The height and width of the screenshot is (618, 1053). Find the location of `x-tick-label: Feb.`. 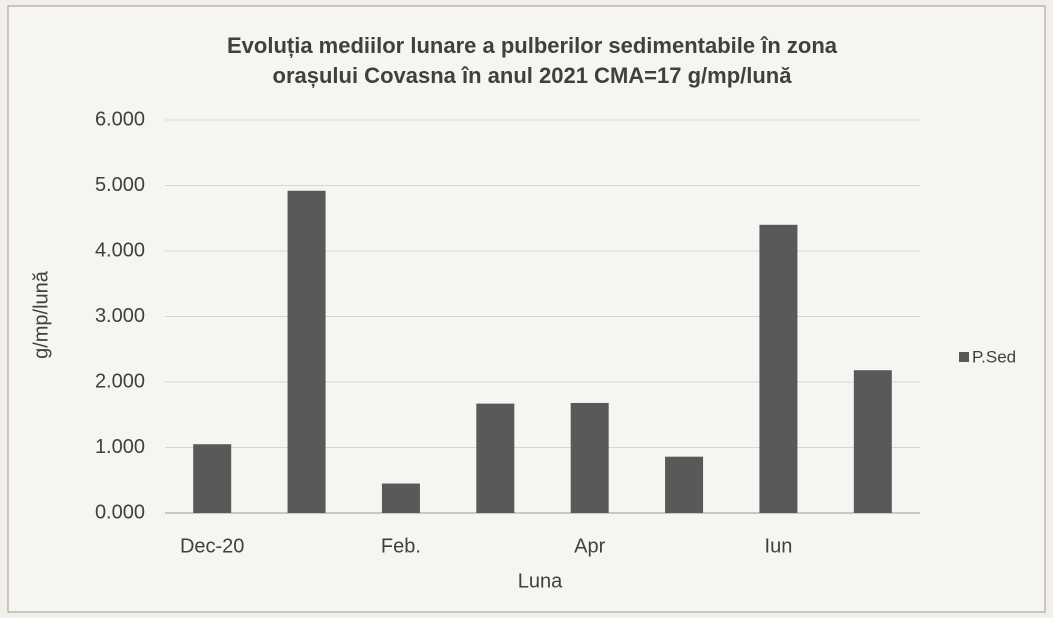

x-tick-label: Feb. is located at coordinates (401, 546).